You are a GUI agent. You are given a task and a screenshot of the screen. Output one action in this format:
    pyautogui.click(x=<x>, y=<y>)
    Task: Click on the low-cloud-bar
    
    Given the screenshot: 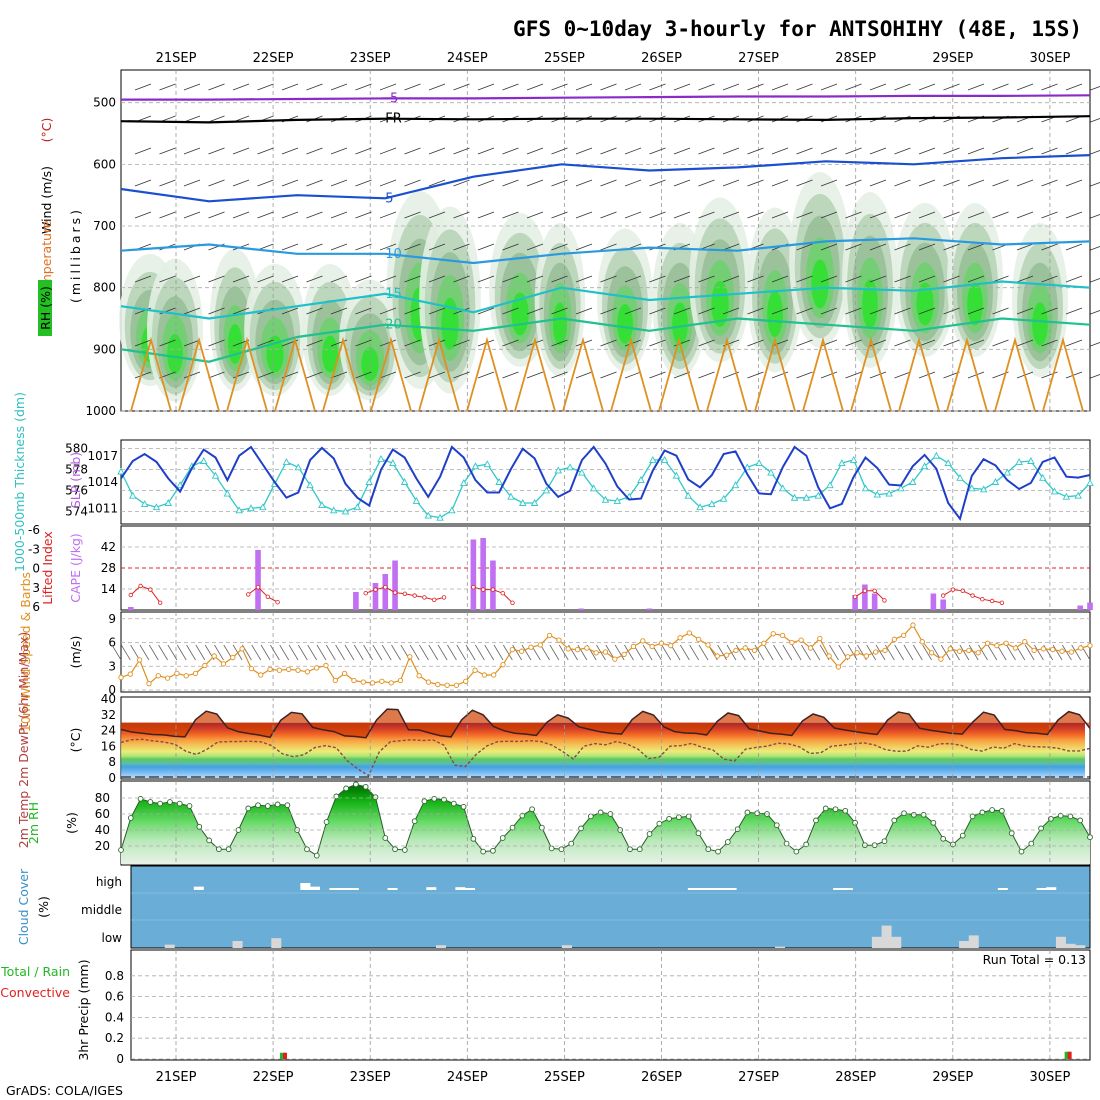 What is the action you would take?
    pyautogui.click(x=276, y=943)
    